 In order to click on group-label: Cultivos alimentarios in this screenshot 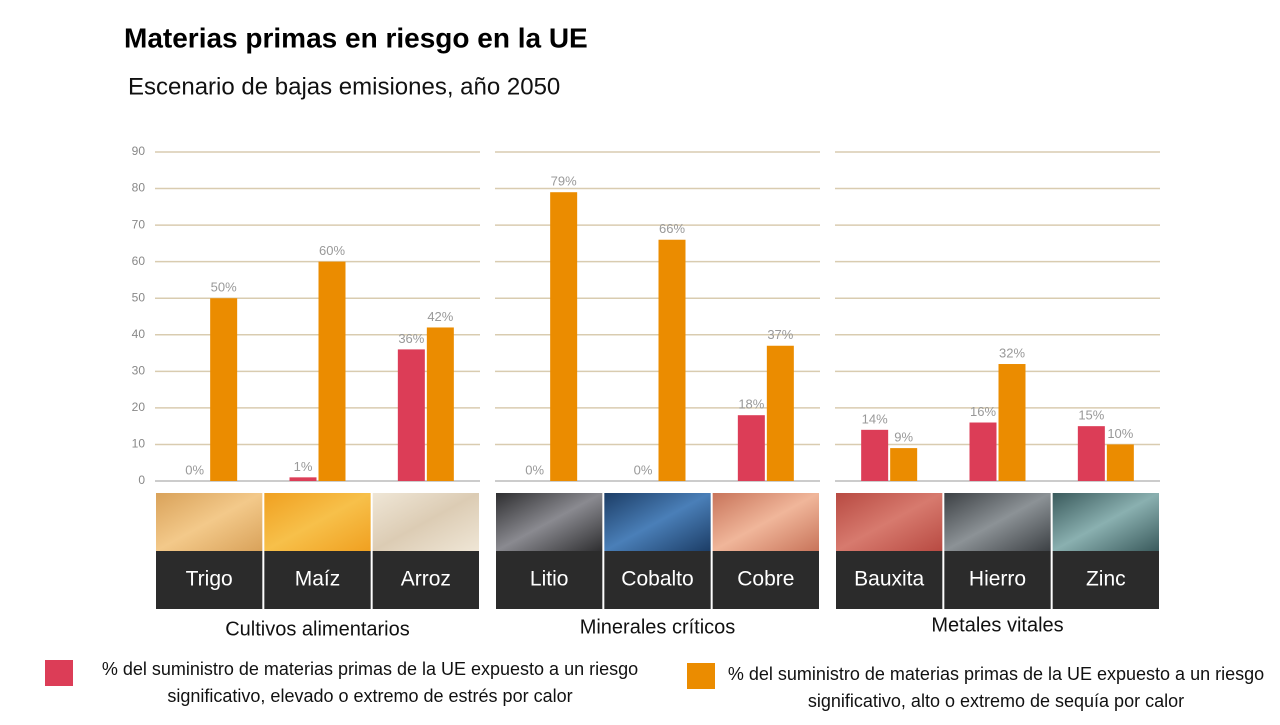, I will do `click(317, 629)`.